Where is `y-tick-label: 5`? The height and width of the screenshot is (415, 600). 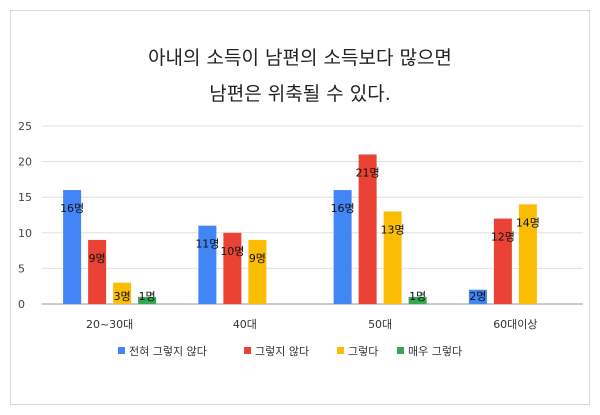 y-tick-label: 5 is located at coordinates (21, 268).